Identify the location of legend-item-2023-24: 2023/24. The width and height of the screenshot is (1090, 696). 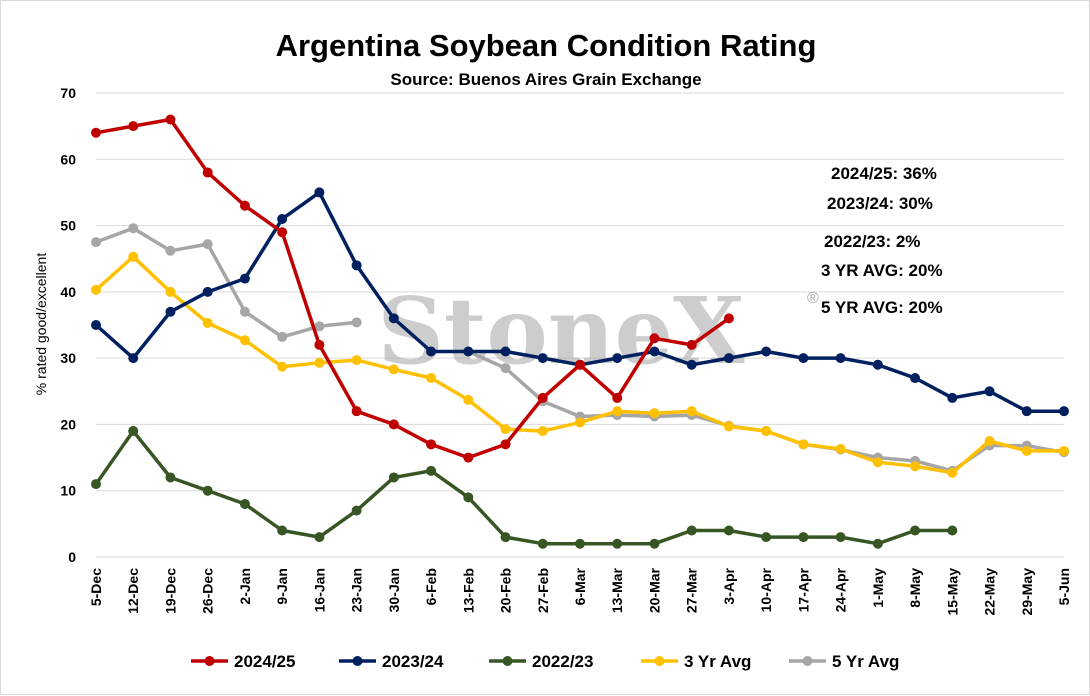
(391, 661).